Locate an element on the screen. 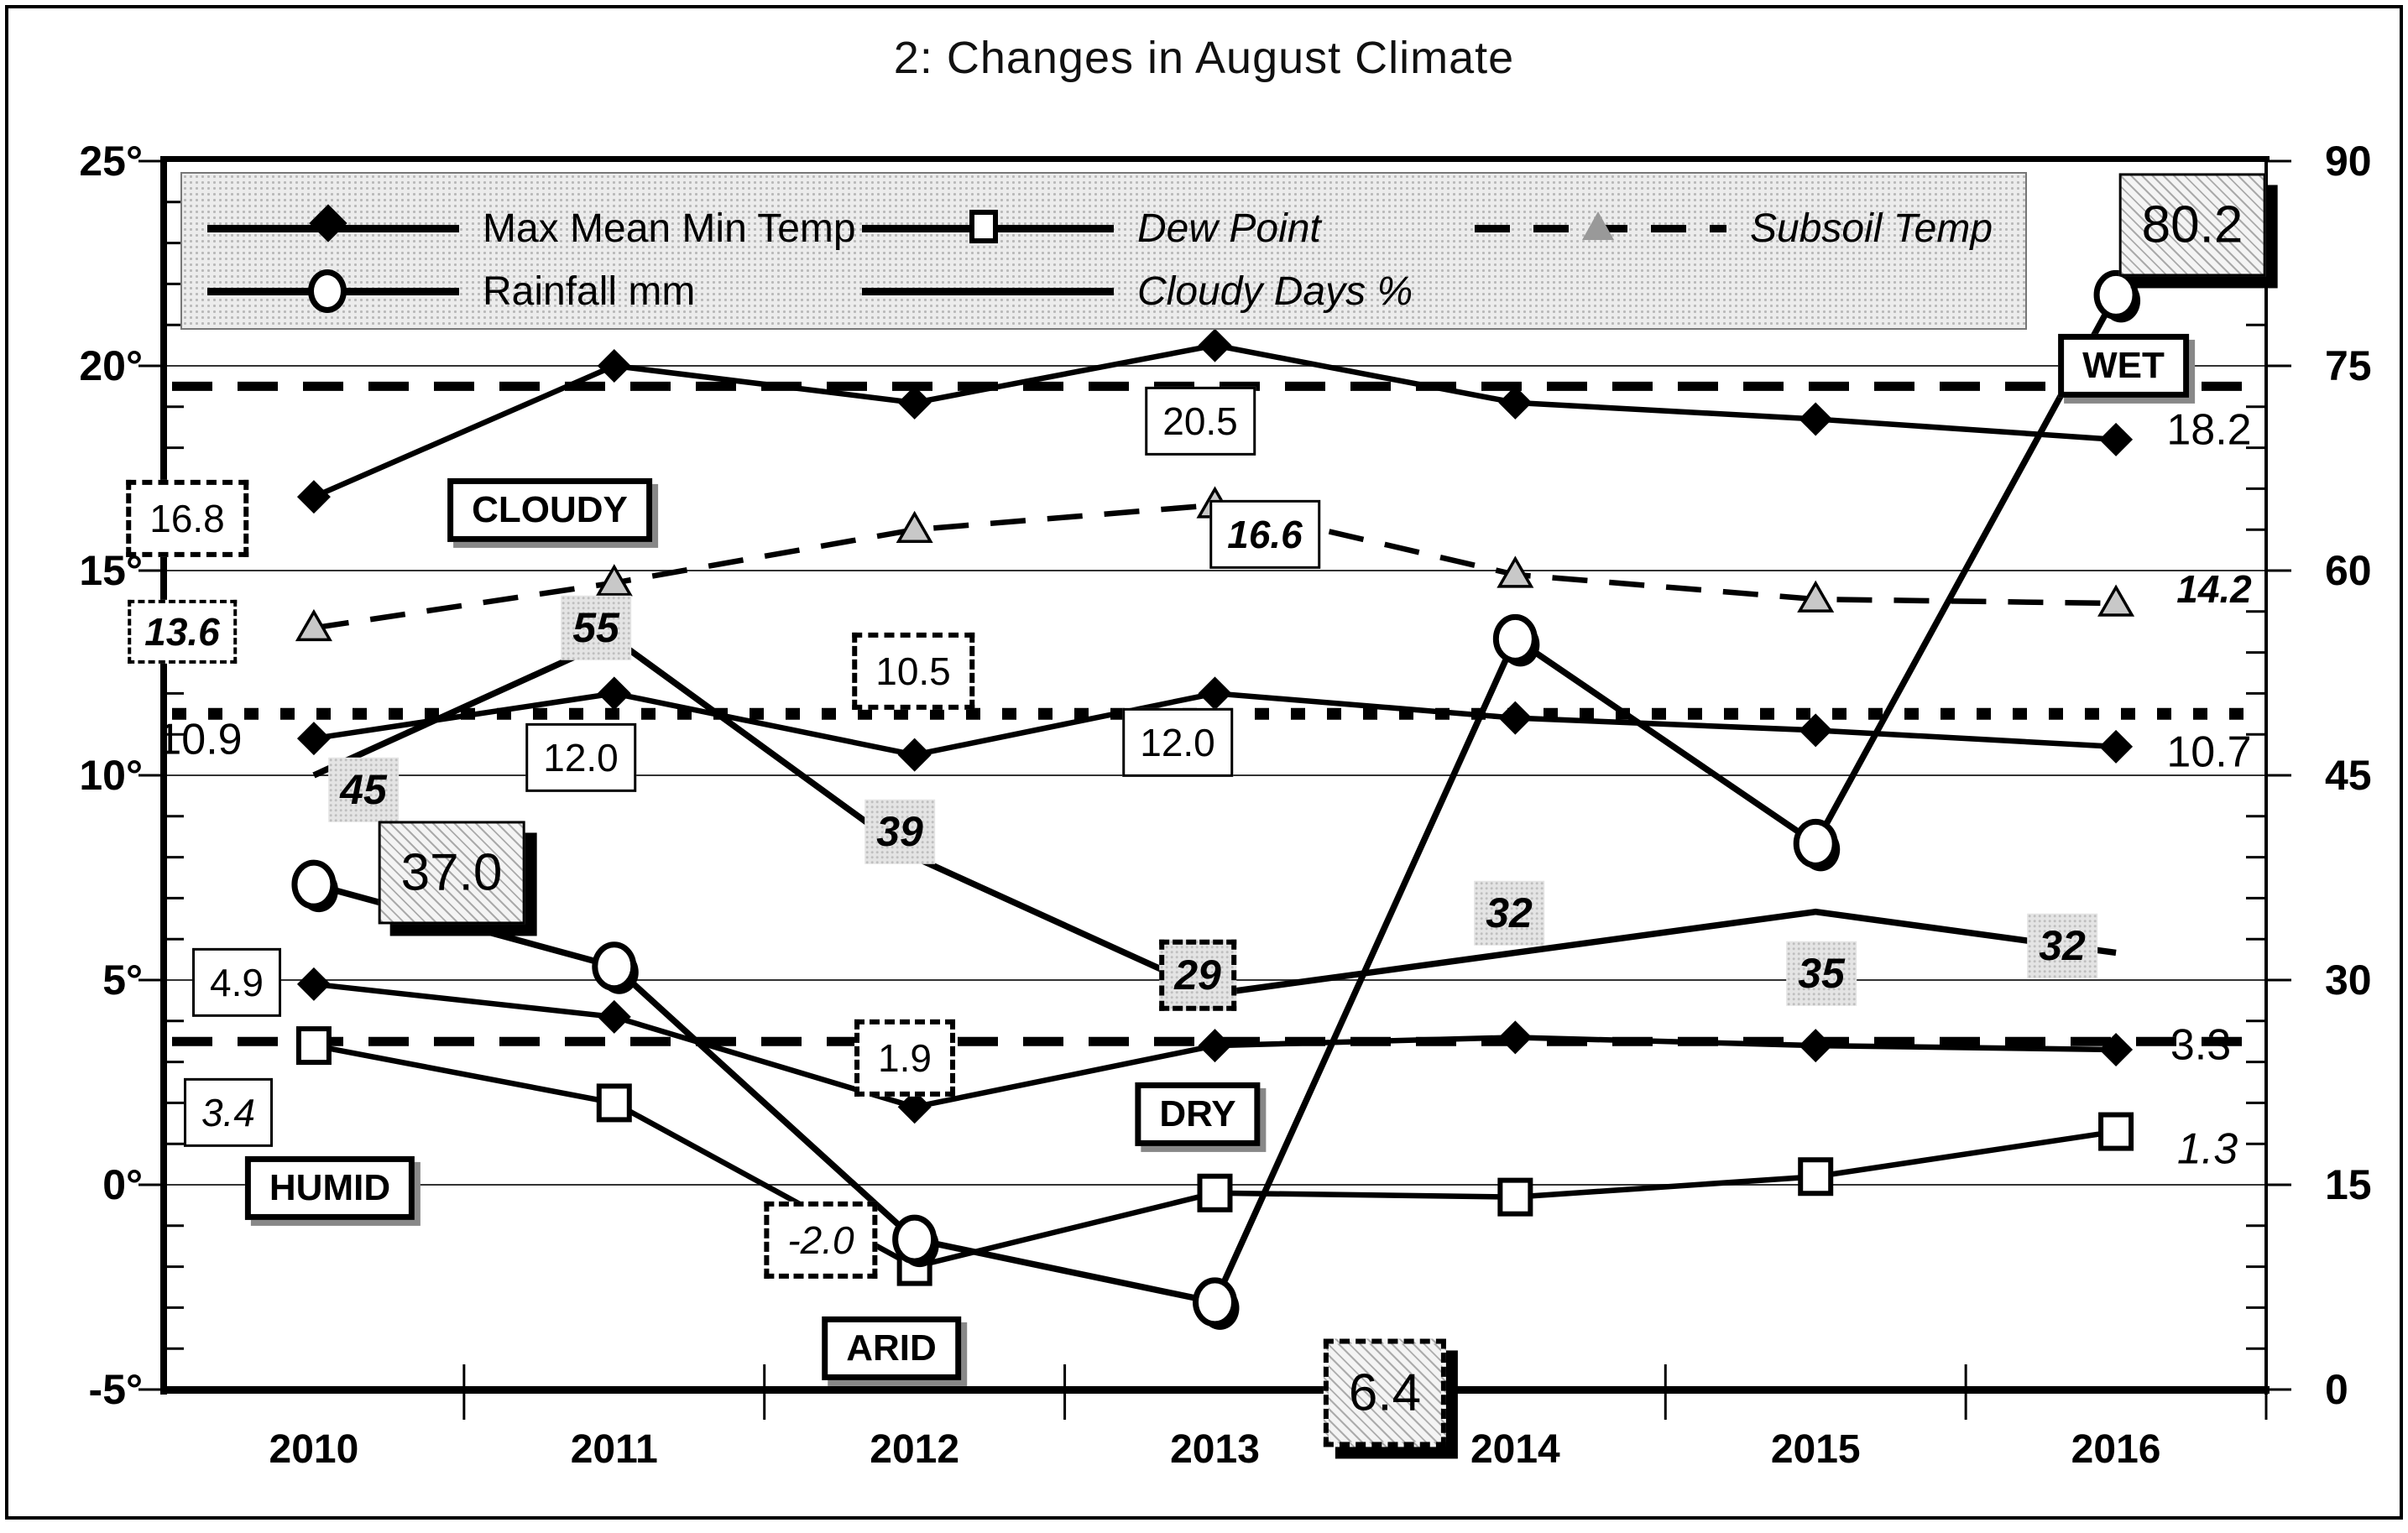 Image resolution: width=2408 pixels, height=1533 pixels. x-axis-tick-label: 2010 is located at coordinates (314, 1450).